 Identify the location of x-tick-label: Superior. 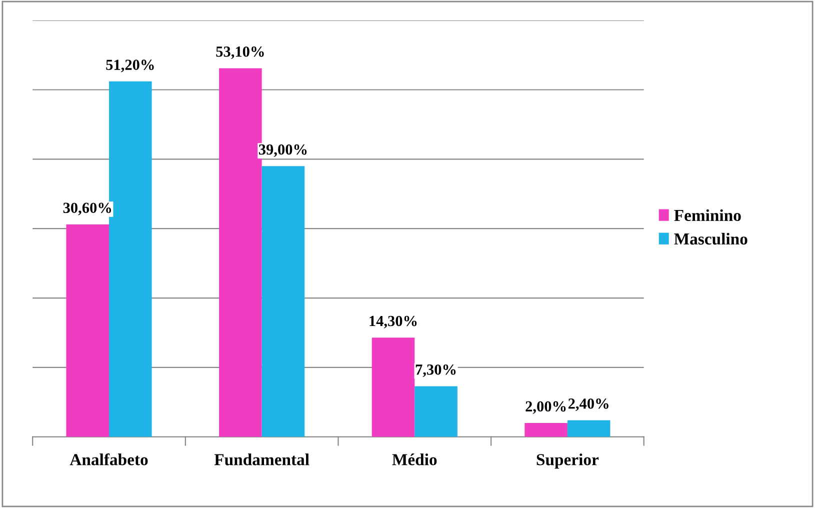
(567, 461).